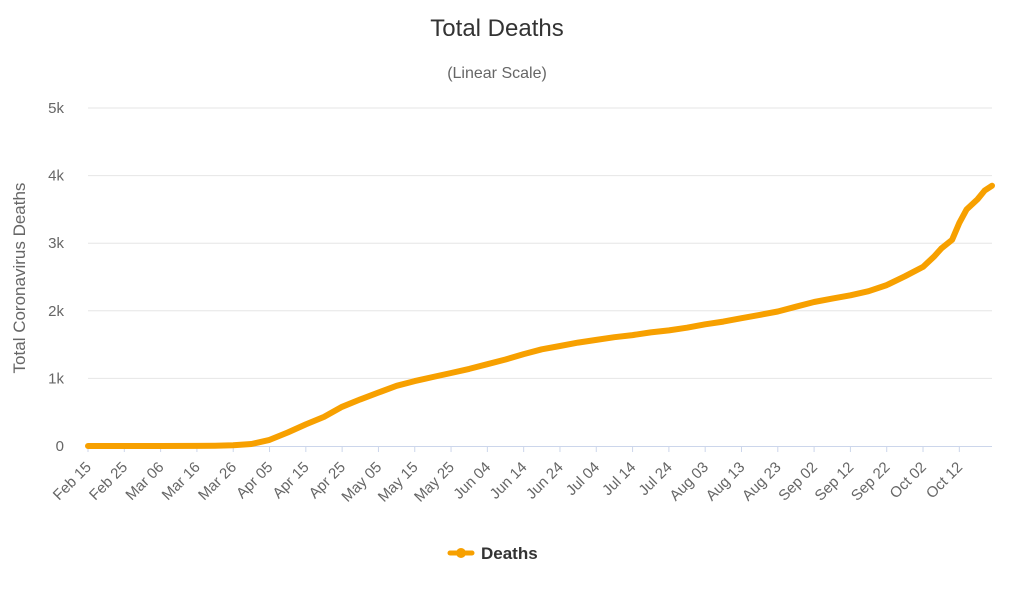 This screenshot has height=594, width=1011. What do you see at coordinates (56, 108) in the screenshot?
I see `y-tick-label: 5k` at bounding box center [56, 108].